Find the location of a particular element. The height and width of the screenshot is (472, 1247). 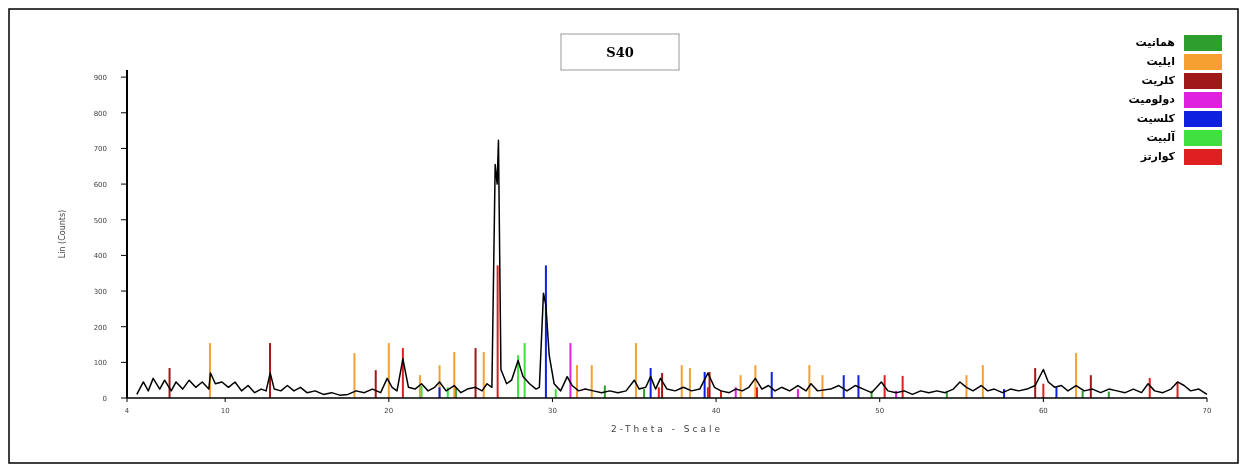

legend-label: ایلیت is located at coordinates (1160, 61).